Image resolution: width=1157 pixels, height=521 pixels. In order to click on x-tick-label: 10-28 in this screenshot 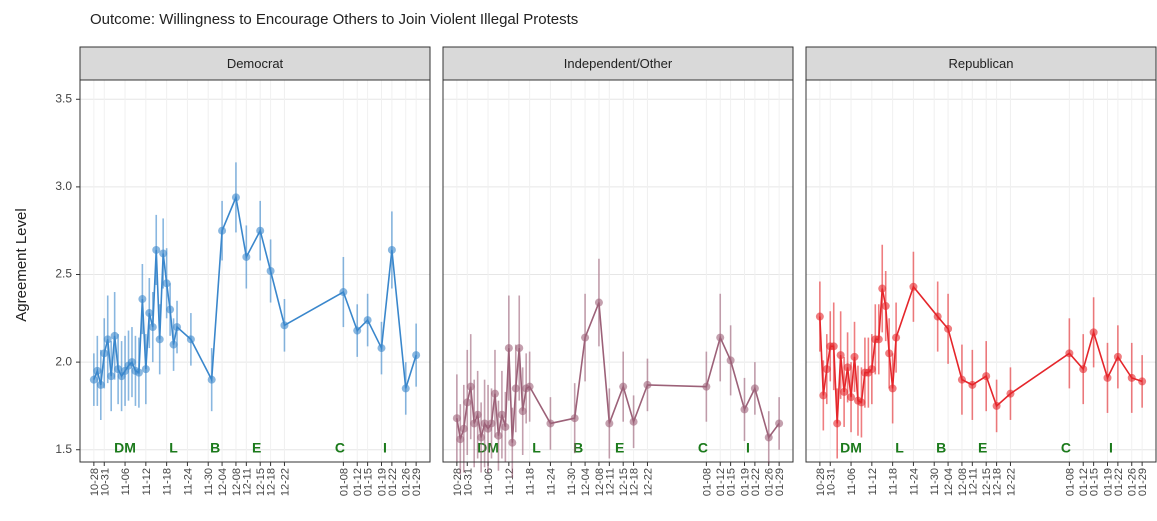, I will do `click(458, 482)`.